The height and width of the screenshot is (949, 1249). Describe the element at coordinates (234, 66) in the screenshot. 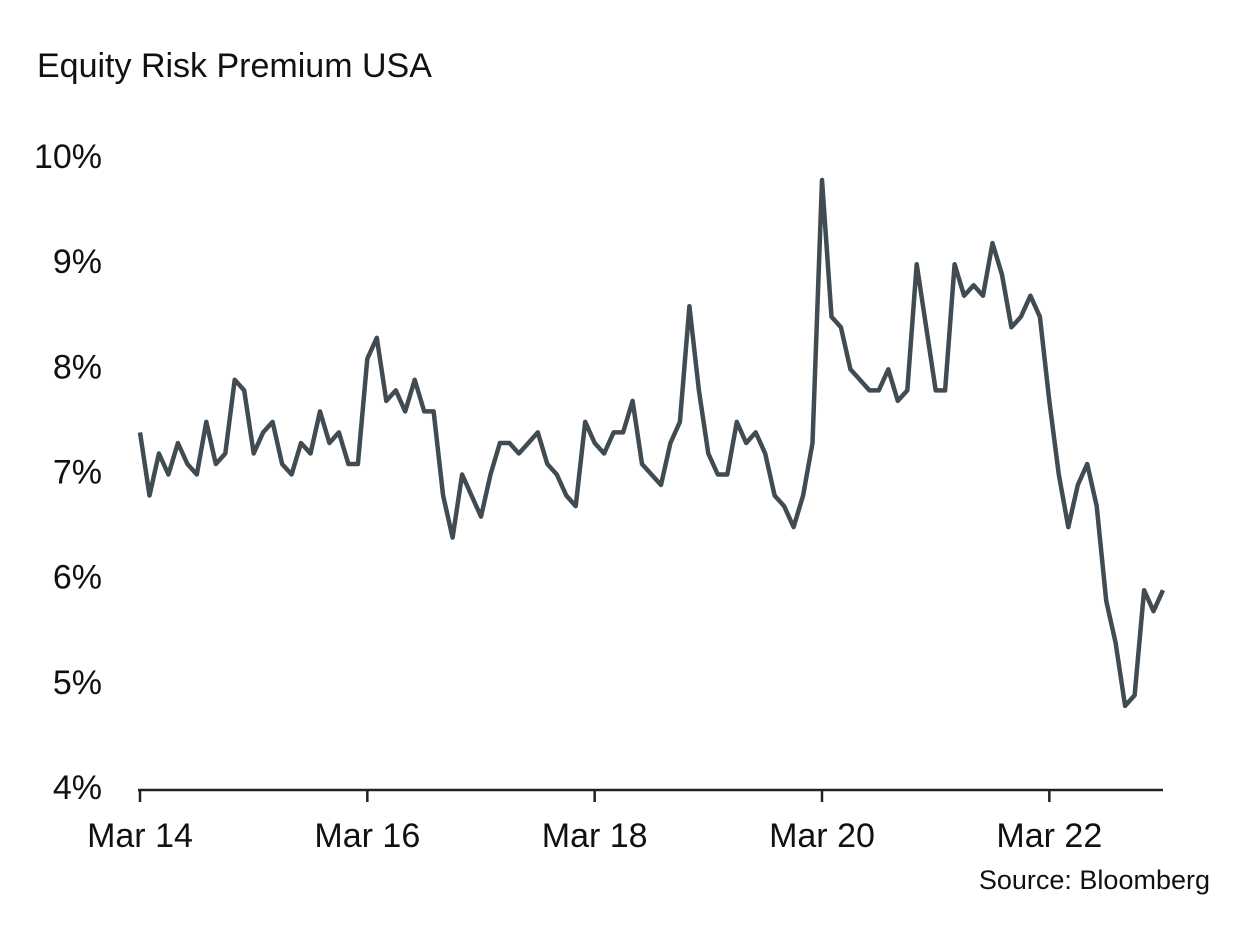

I see `chart-title: Equity Risk Premium USA` at that location.